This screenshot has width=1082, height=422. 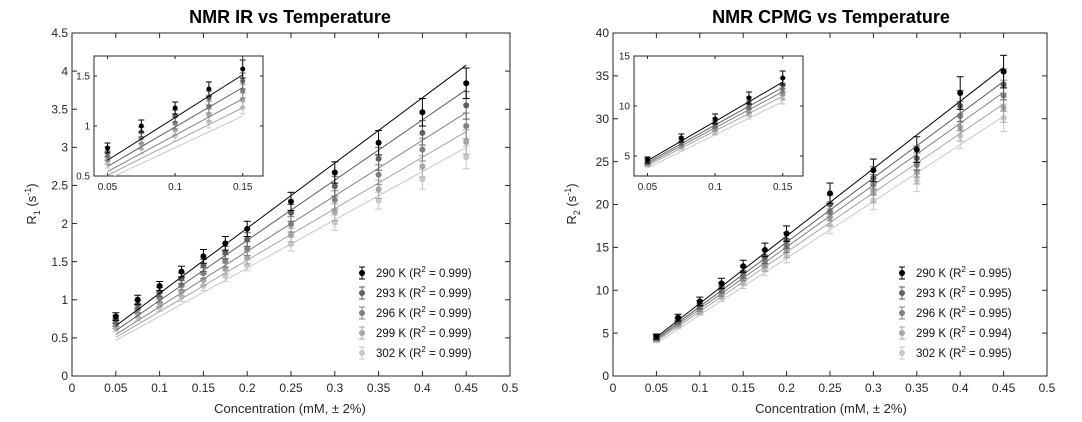 What do you see at coordinates (917, 388) in the screenshot?
I see `x-tick-label: 0.35` at bounding box center [917, 388].